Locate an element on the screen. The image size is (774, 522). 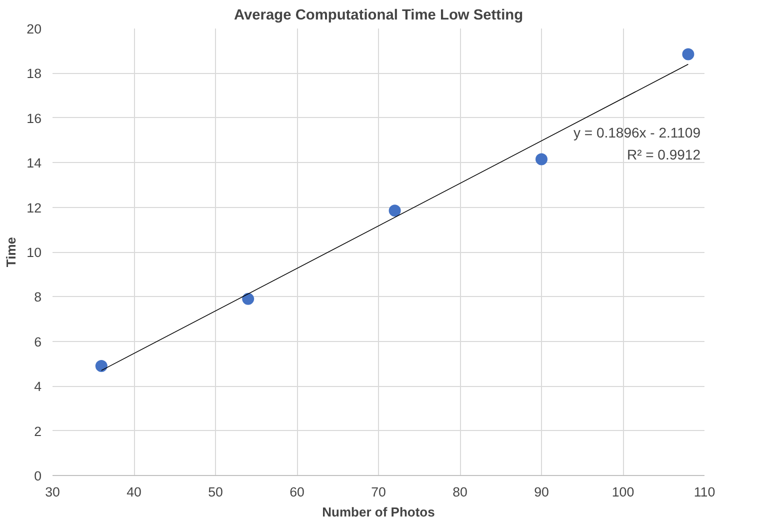
y-tick-label: 20 is located at coordinates (34, 29).